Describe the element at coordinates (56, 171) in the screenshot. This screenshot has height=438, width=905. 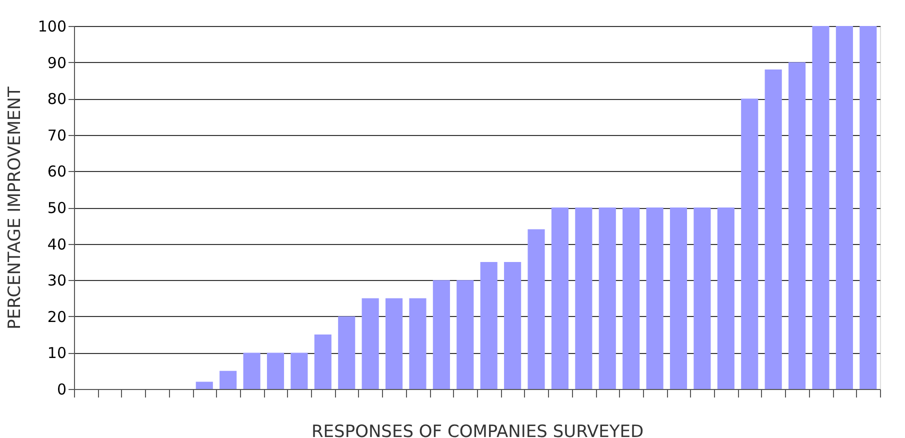
I see `y-tick-label: 60` at that location.